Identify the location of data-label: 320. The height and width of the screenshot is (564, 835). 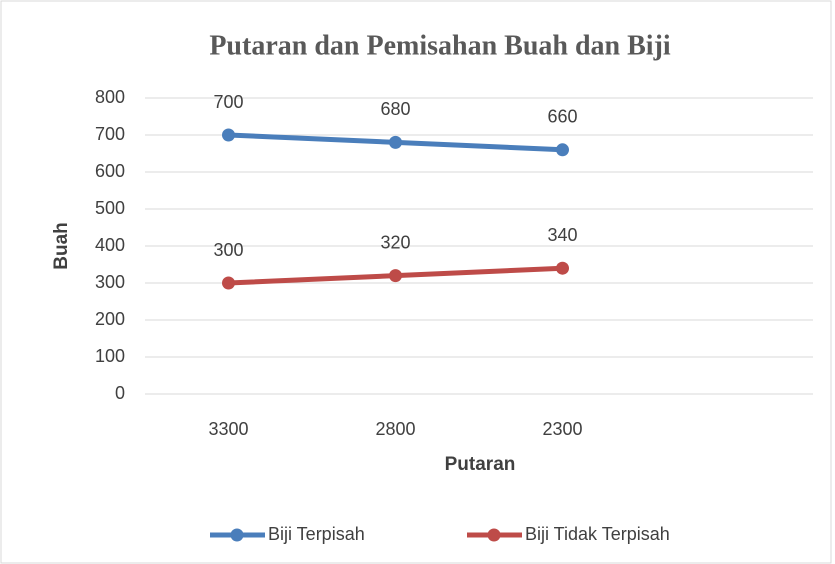
(395, 242).